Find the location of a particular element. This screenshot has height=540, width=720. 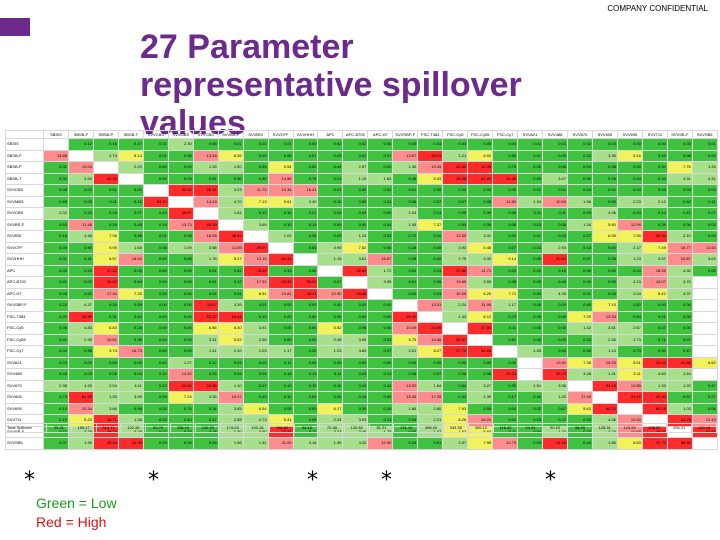

spillover-cell: 3.31 is located at coordinates (205, 339).